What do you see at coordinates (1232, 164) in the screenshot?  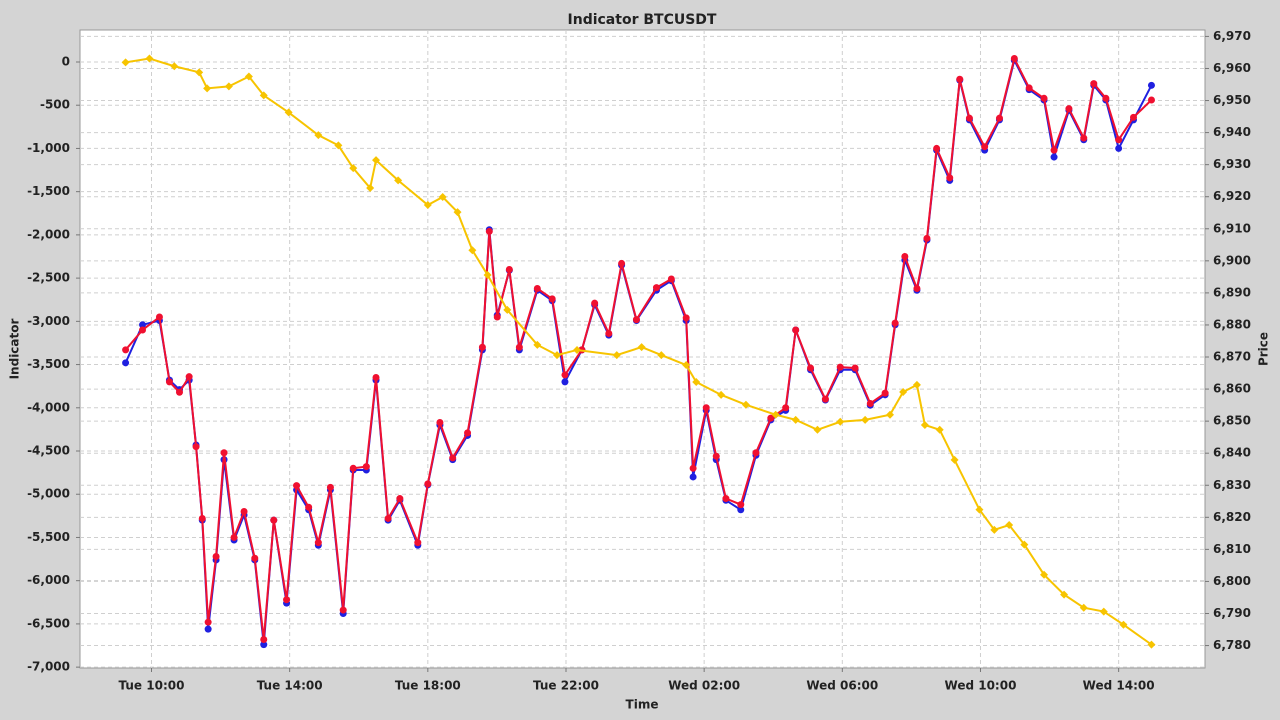 I see `y2-tick-label: 6,930` at bounding box center [1232, 164].